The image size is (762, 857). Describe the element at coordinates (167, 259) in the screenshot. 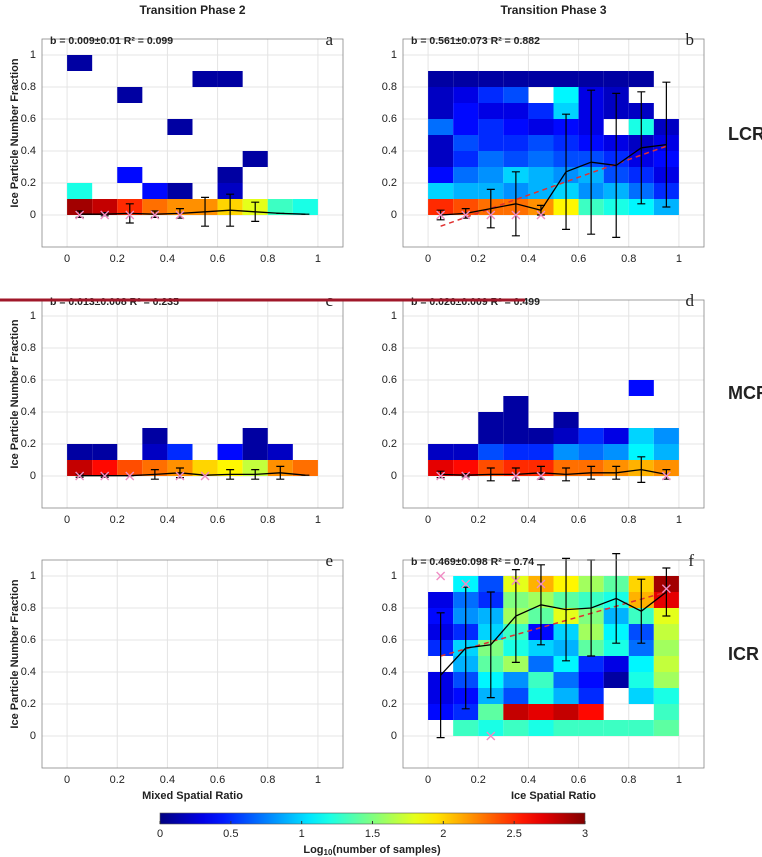

I see `x-tick-label: 0.4` at that location.